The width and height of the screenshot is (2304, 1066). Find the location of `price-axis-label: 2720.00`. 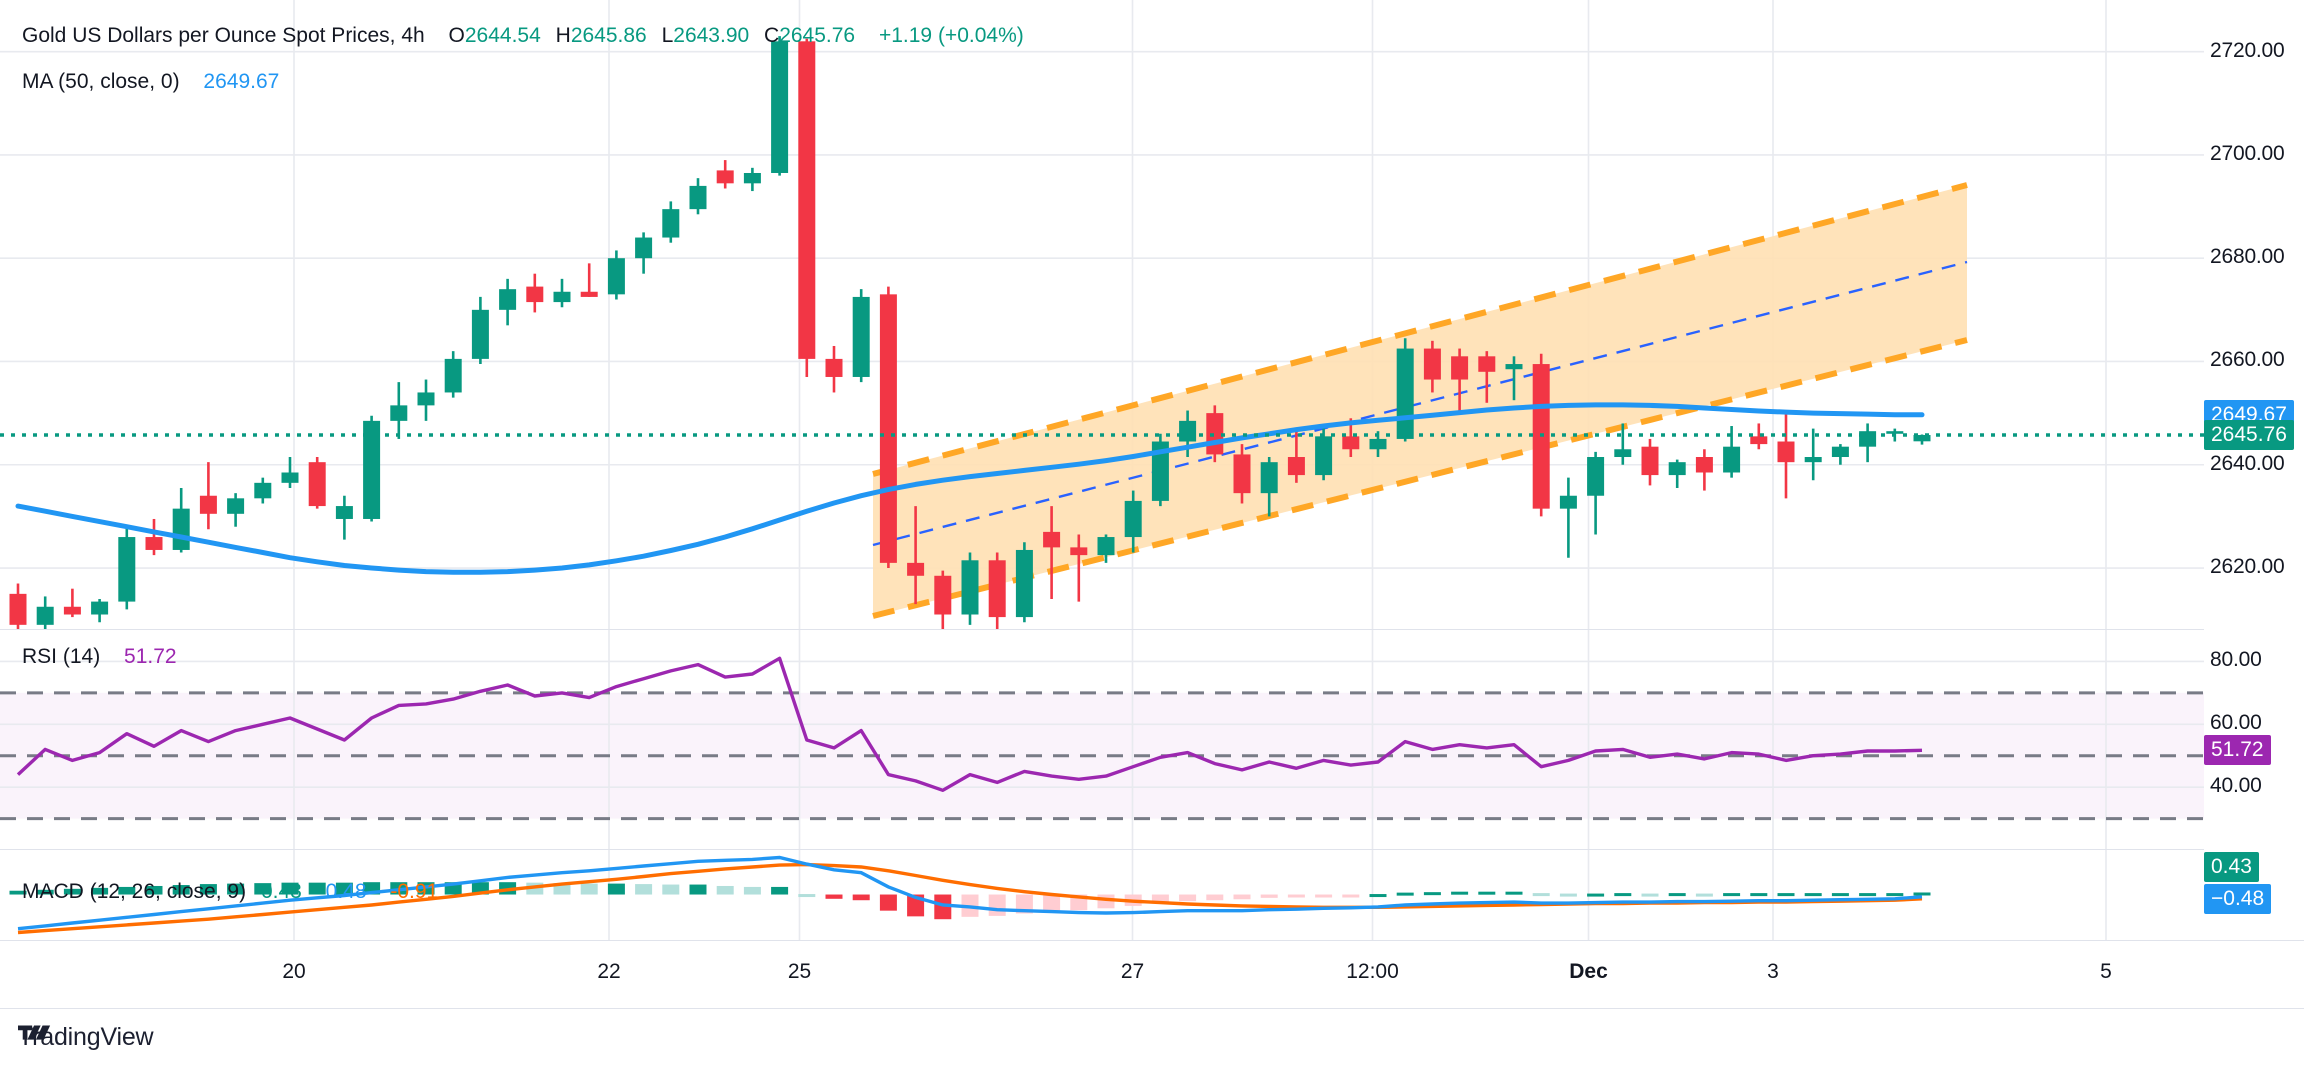

price-axis-label: 2720.00 is located at coordinates (2247, 50).